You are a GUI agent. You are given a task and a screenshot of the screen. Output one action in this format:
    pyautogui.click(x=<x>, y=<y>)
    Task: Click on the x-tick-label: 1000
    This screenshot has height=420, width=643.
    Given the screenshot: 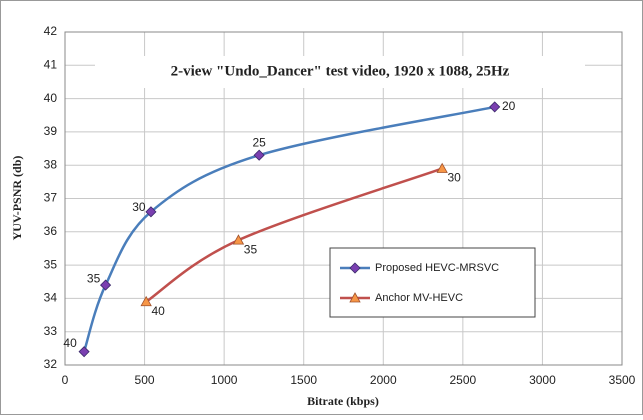 What is the action you would take?
    pyautogui.click(x=224, y=380)
    